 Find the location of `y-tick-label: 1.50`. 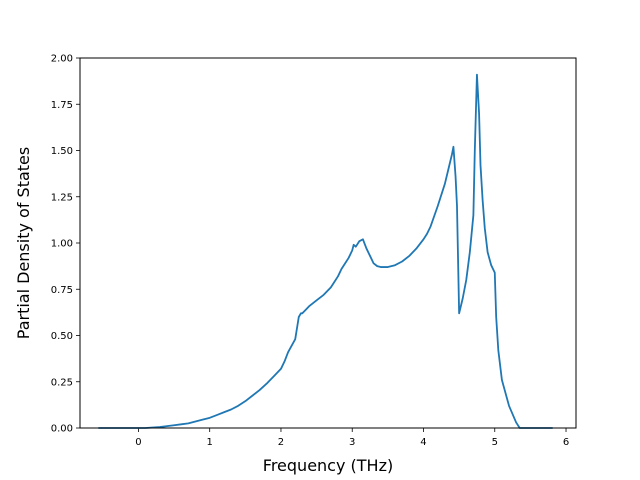

y-tick-label: 1.50 is located at coordinates (62, 151).